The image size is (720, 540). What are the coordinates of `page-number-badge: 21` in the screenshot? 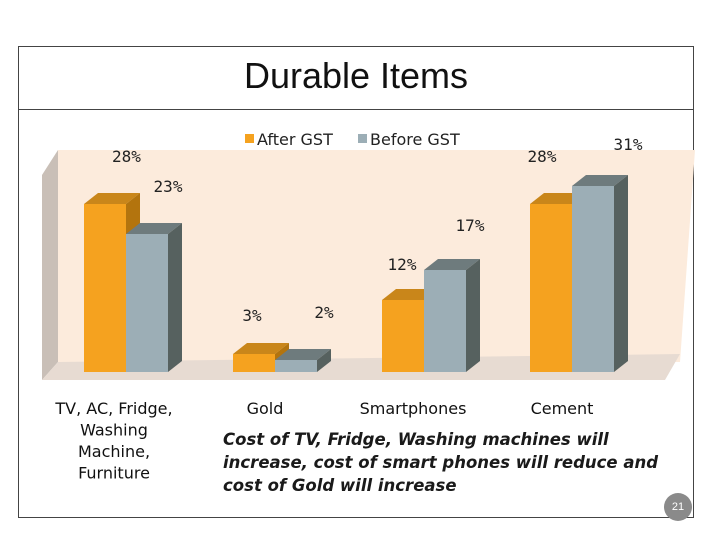 It's located at (678, 507).